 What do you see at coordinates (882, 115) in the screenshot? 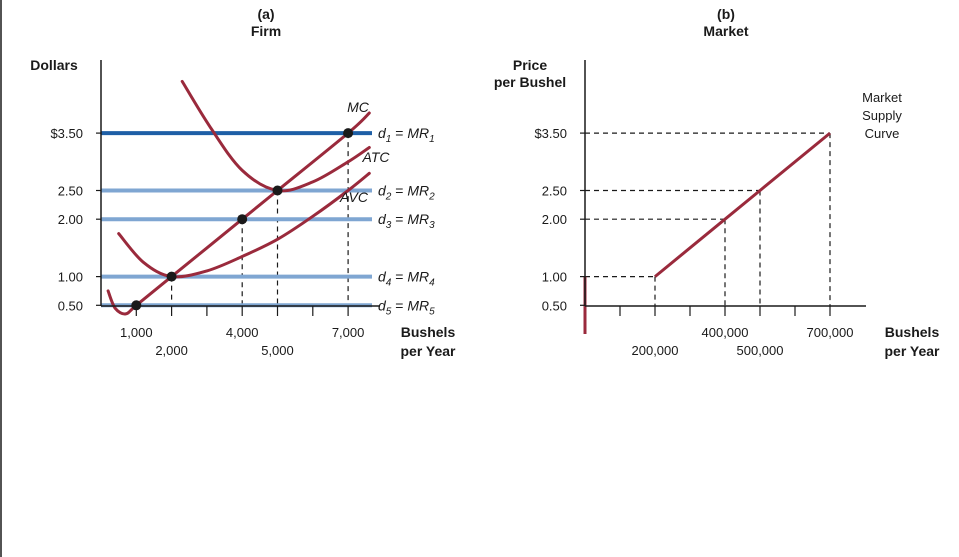
I see `supply-curve-label-line2: Supply` at bounding box center [882, 115].